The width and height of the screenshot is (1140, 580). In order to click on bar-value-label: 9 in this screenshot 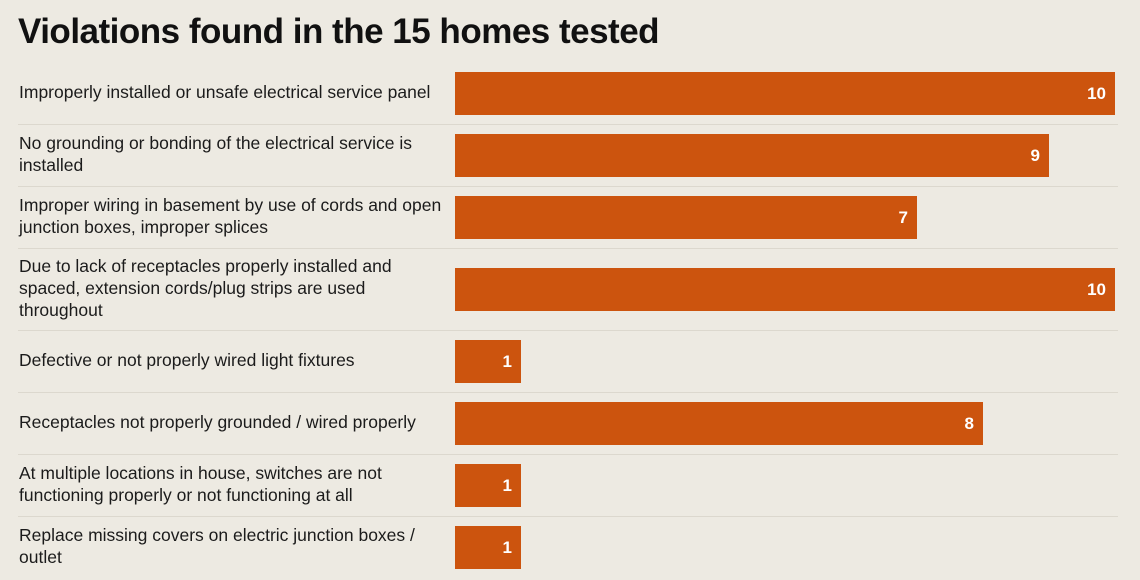, I will do `click(1035, 155)`.